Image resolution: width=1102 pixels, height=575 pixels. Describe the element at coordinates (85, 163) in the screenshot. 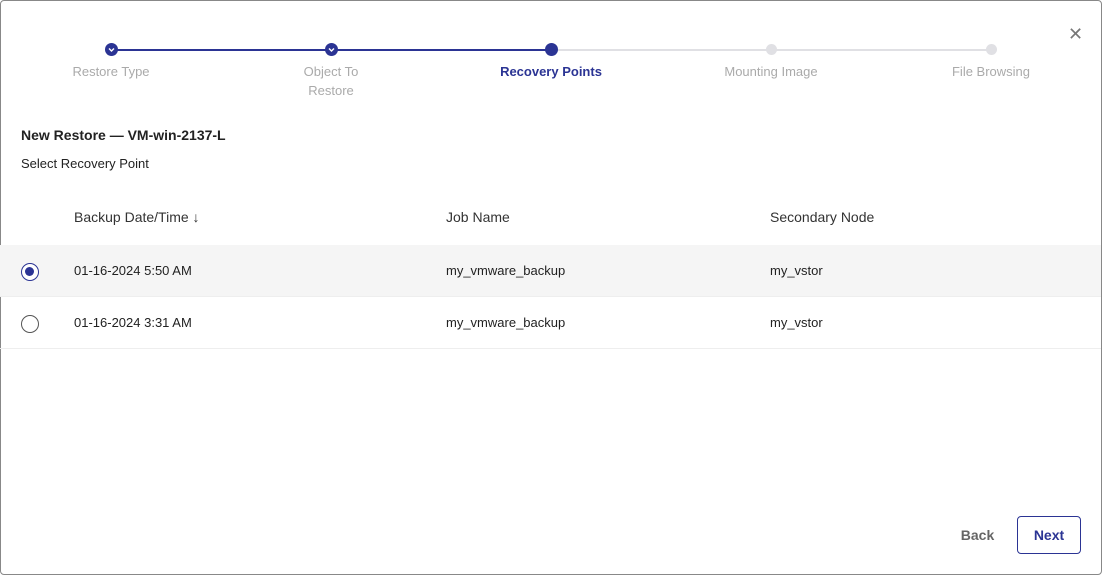

I see `page-subtitle: Select Recovery Point` at that location.